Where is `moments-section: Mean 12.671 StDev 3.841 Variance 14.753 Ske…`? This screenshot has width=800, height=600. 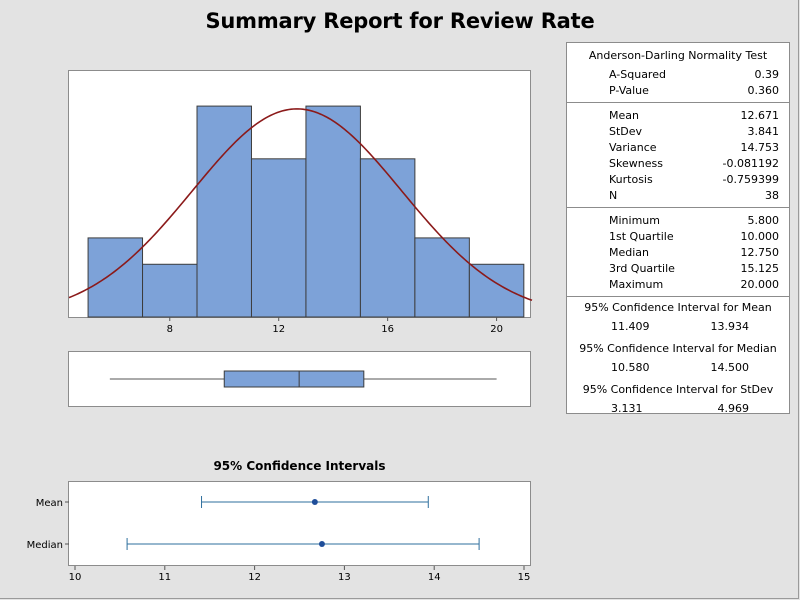
moments-section: Mean 12.671 StDev 3.841 Variance 14.753 Ske… is located at coordinates (678, 155).